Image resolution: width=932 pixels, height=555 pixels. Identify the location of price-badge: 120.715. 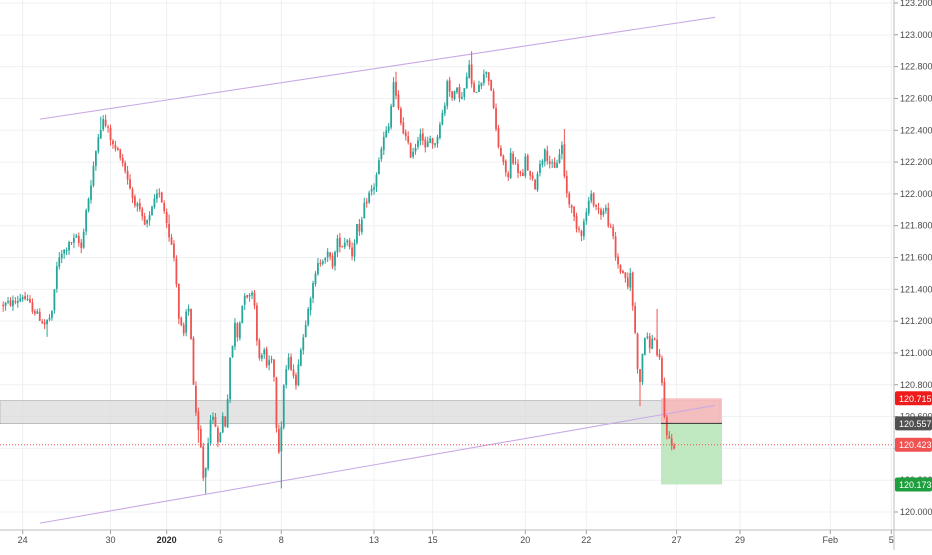
(913, 398).